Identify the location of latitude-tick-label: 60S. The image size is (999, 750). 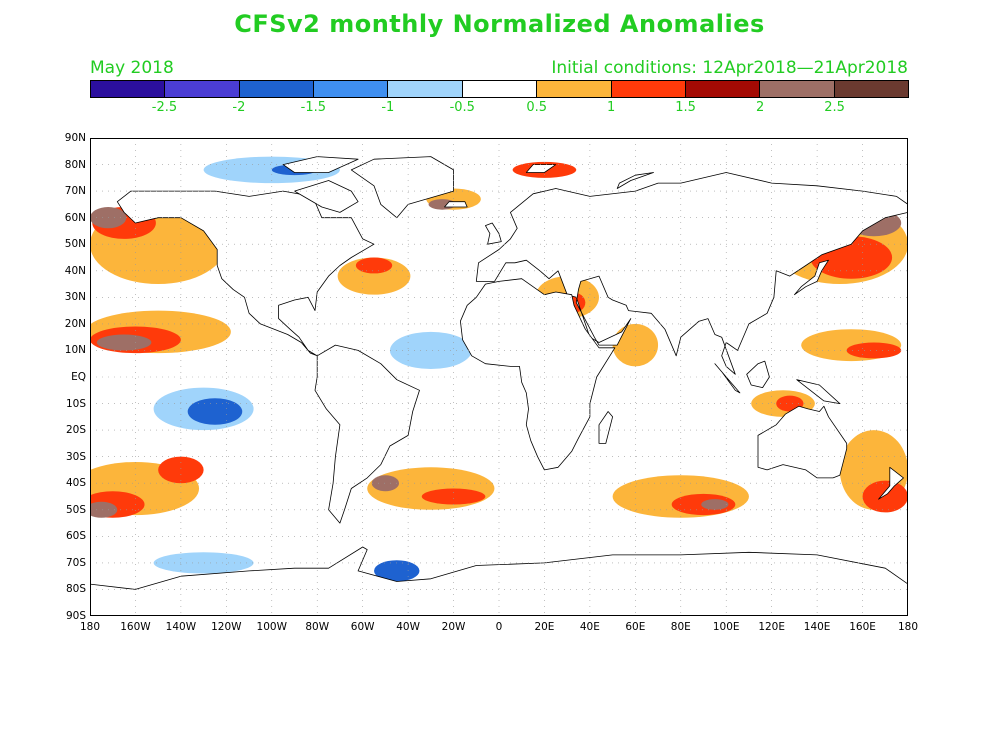
(75, 536).